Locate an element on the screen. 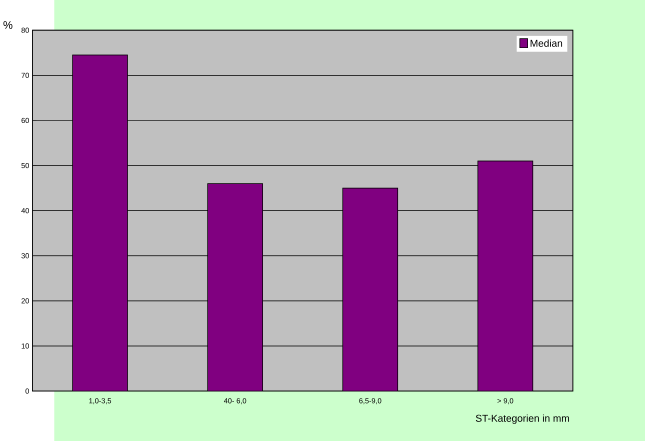 This screenshot has height=441, width=645. x-axis-title: ST-Kategorien in mm is located at coordinates (522, 419).